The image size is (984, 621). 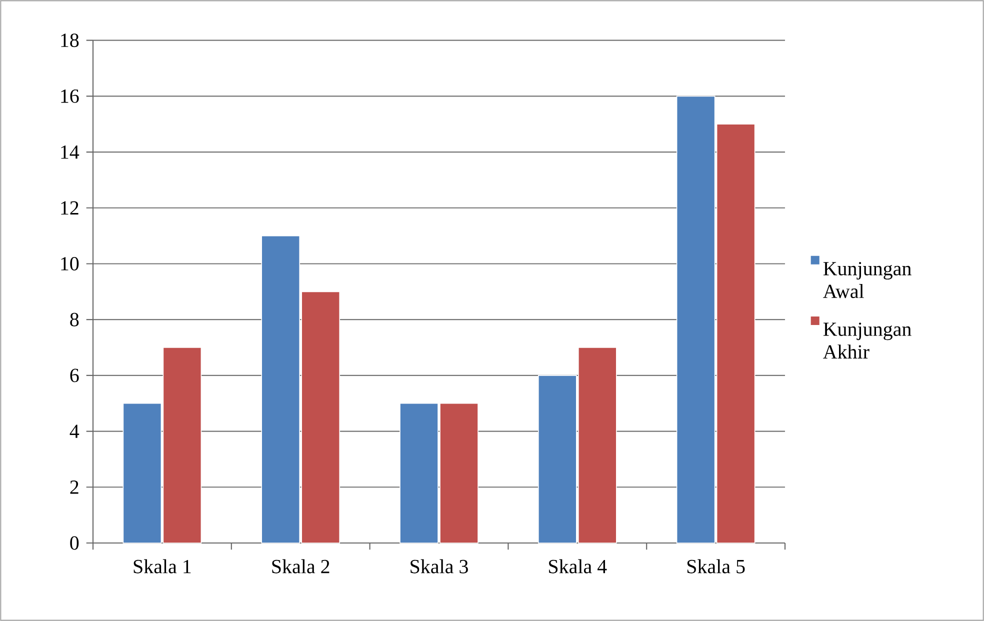 What do you see at coordinates (69, 208) in the screenshot?
I see `y-tick-label: 12` at bounding box center [69, 208].